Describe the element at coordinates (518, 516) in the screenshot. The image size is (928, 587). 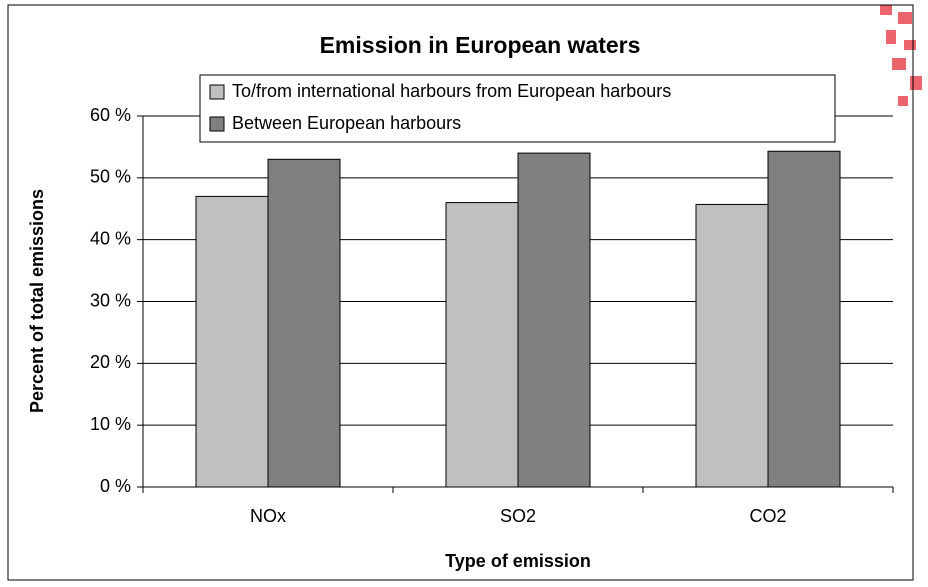
I see `x-tick-label: SO2` at that location.